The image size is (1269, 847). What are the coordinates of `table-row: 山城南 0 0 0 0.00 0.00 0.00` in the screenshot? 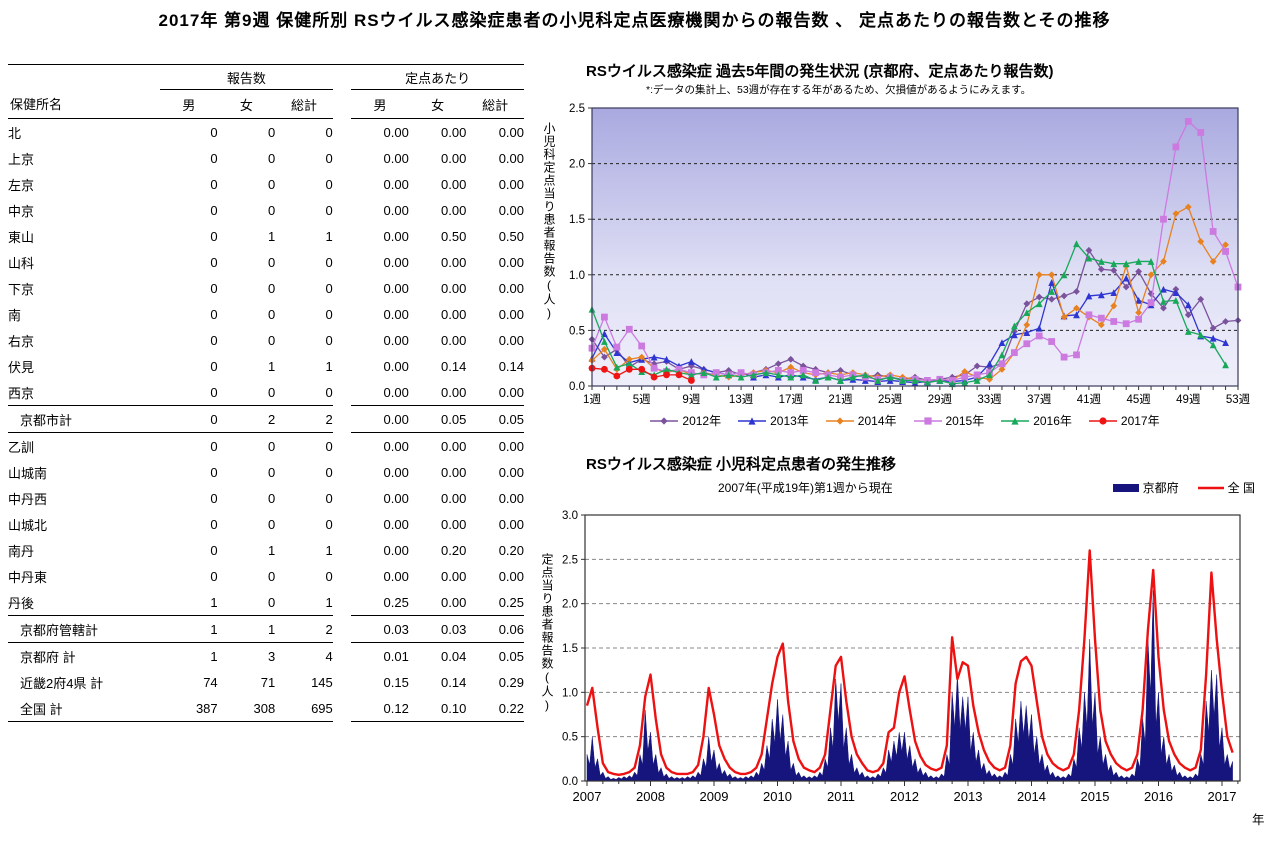 It's located at (266, 472).